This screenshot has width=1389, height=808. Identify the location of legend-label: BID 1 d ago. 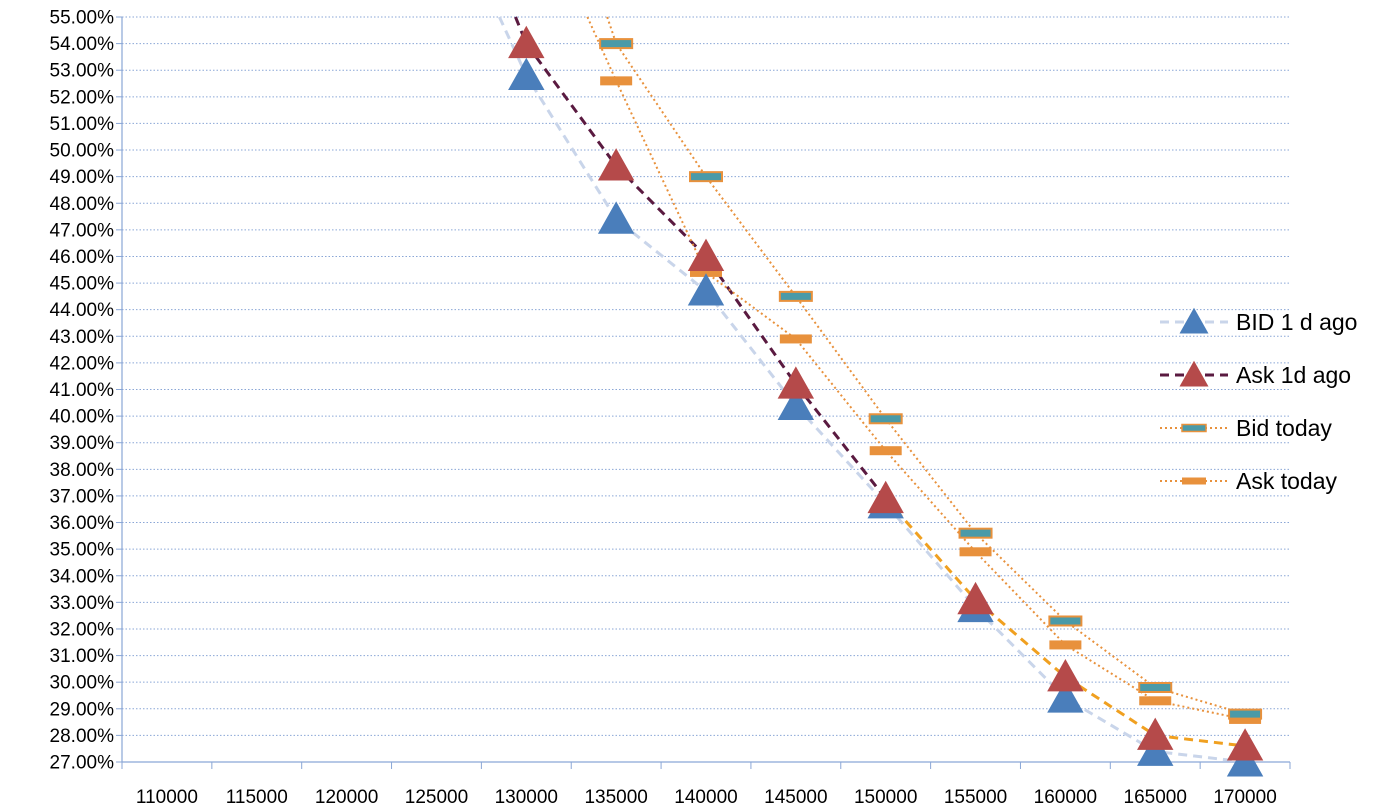
(1296, 322).